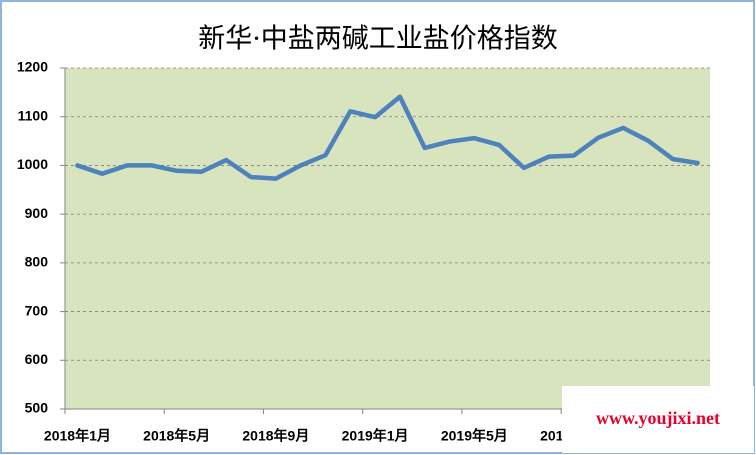  I want to click on y-tick-label: 800, so click(37, 262).